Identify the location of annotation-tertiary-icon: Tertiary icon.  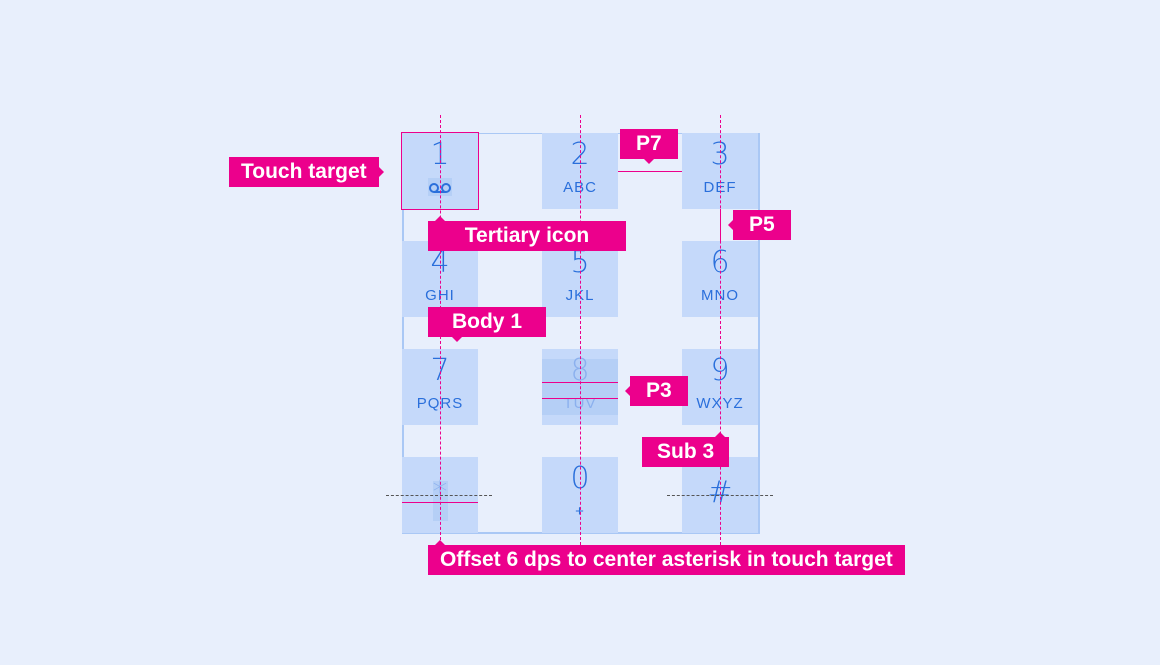
(527, 233).